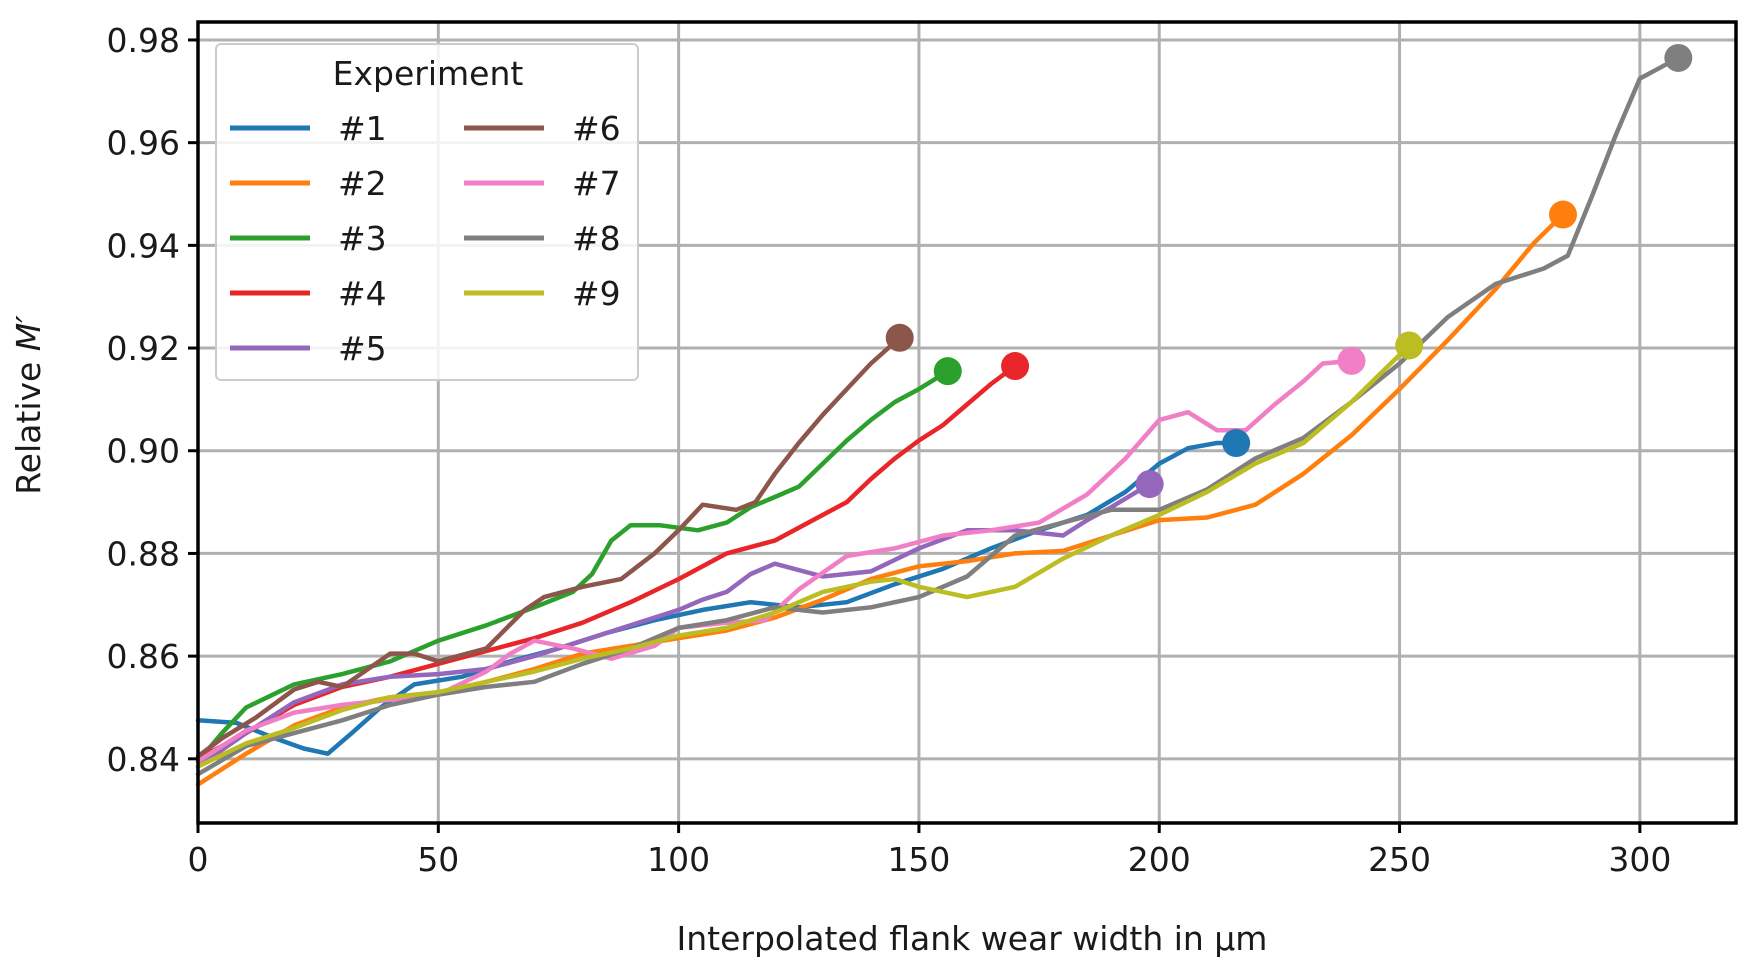 This screenshot has width=1756, height=965. Describe the element at coordinates (438, 859) in the screenshot. I see `x-tick-label: 50` at that location.